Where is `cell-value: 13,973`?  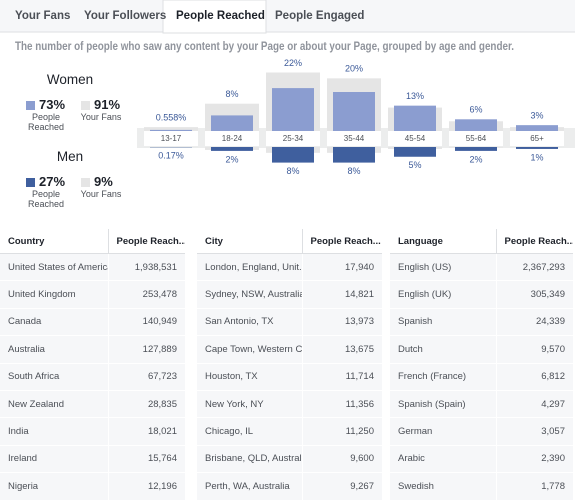
cell-value: 13,973 is located at coordinates (342, 321).